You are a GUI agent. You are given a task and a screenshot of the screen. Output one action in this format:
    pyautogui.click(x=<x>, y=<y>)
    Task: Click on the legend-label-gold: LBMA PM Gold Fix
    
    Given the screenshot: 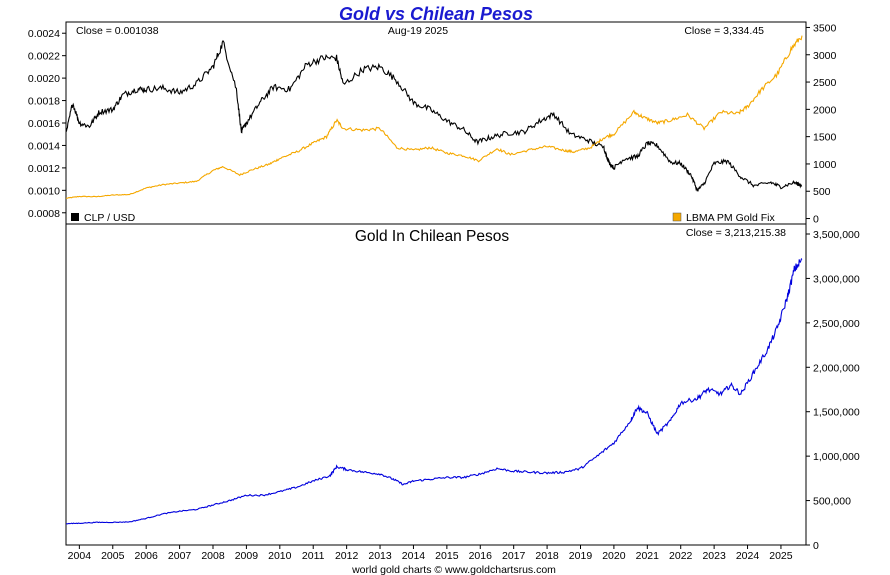 What is the action you would take?
    pyautogui.click(x=730, y=218)
    